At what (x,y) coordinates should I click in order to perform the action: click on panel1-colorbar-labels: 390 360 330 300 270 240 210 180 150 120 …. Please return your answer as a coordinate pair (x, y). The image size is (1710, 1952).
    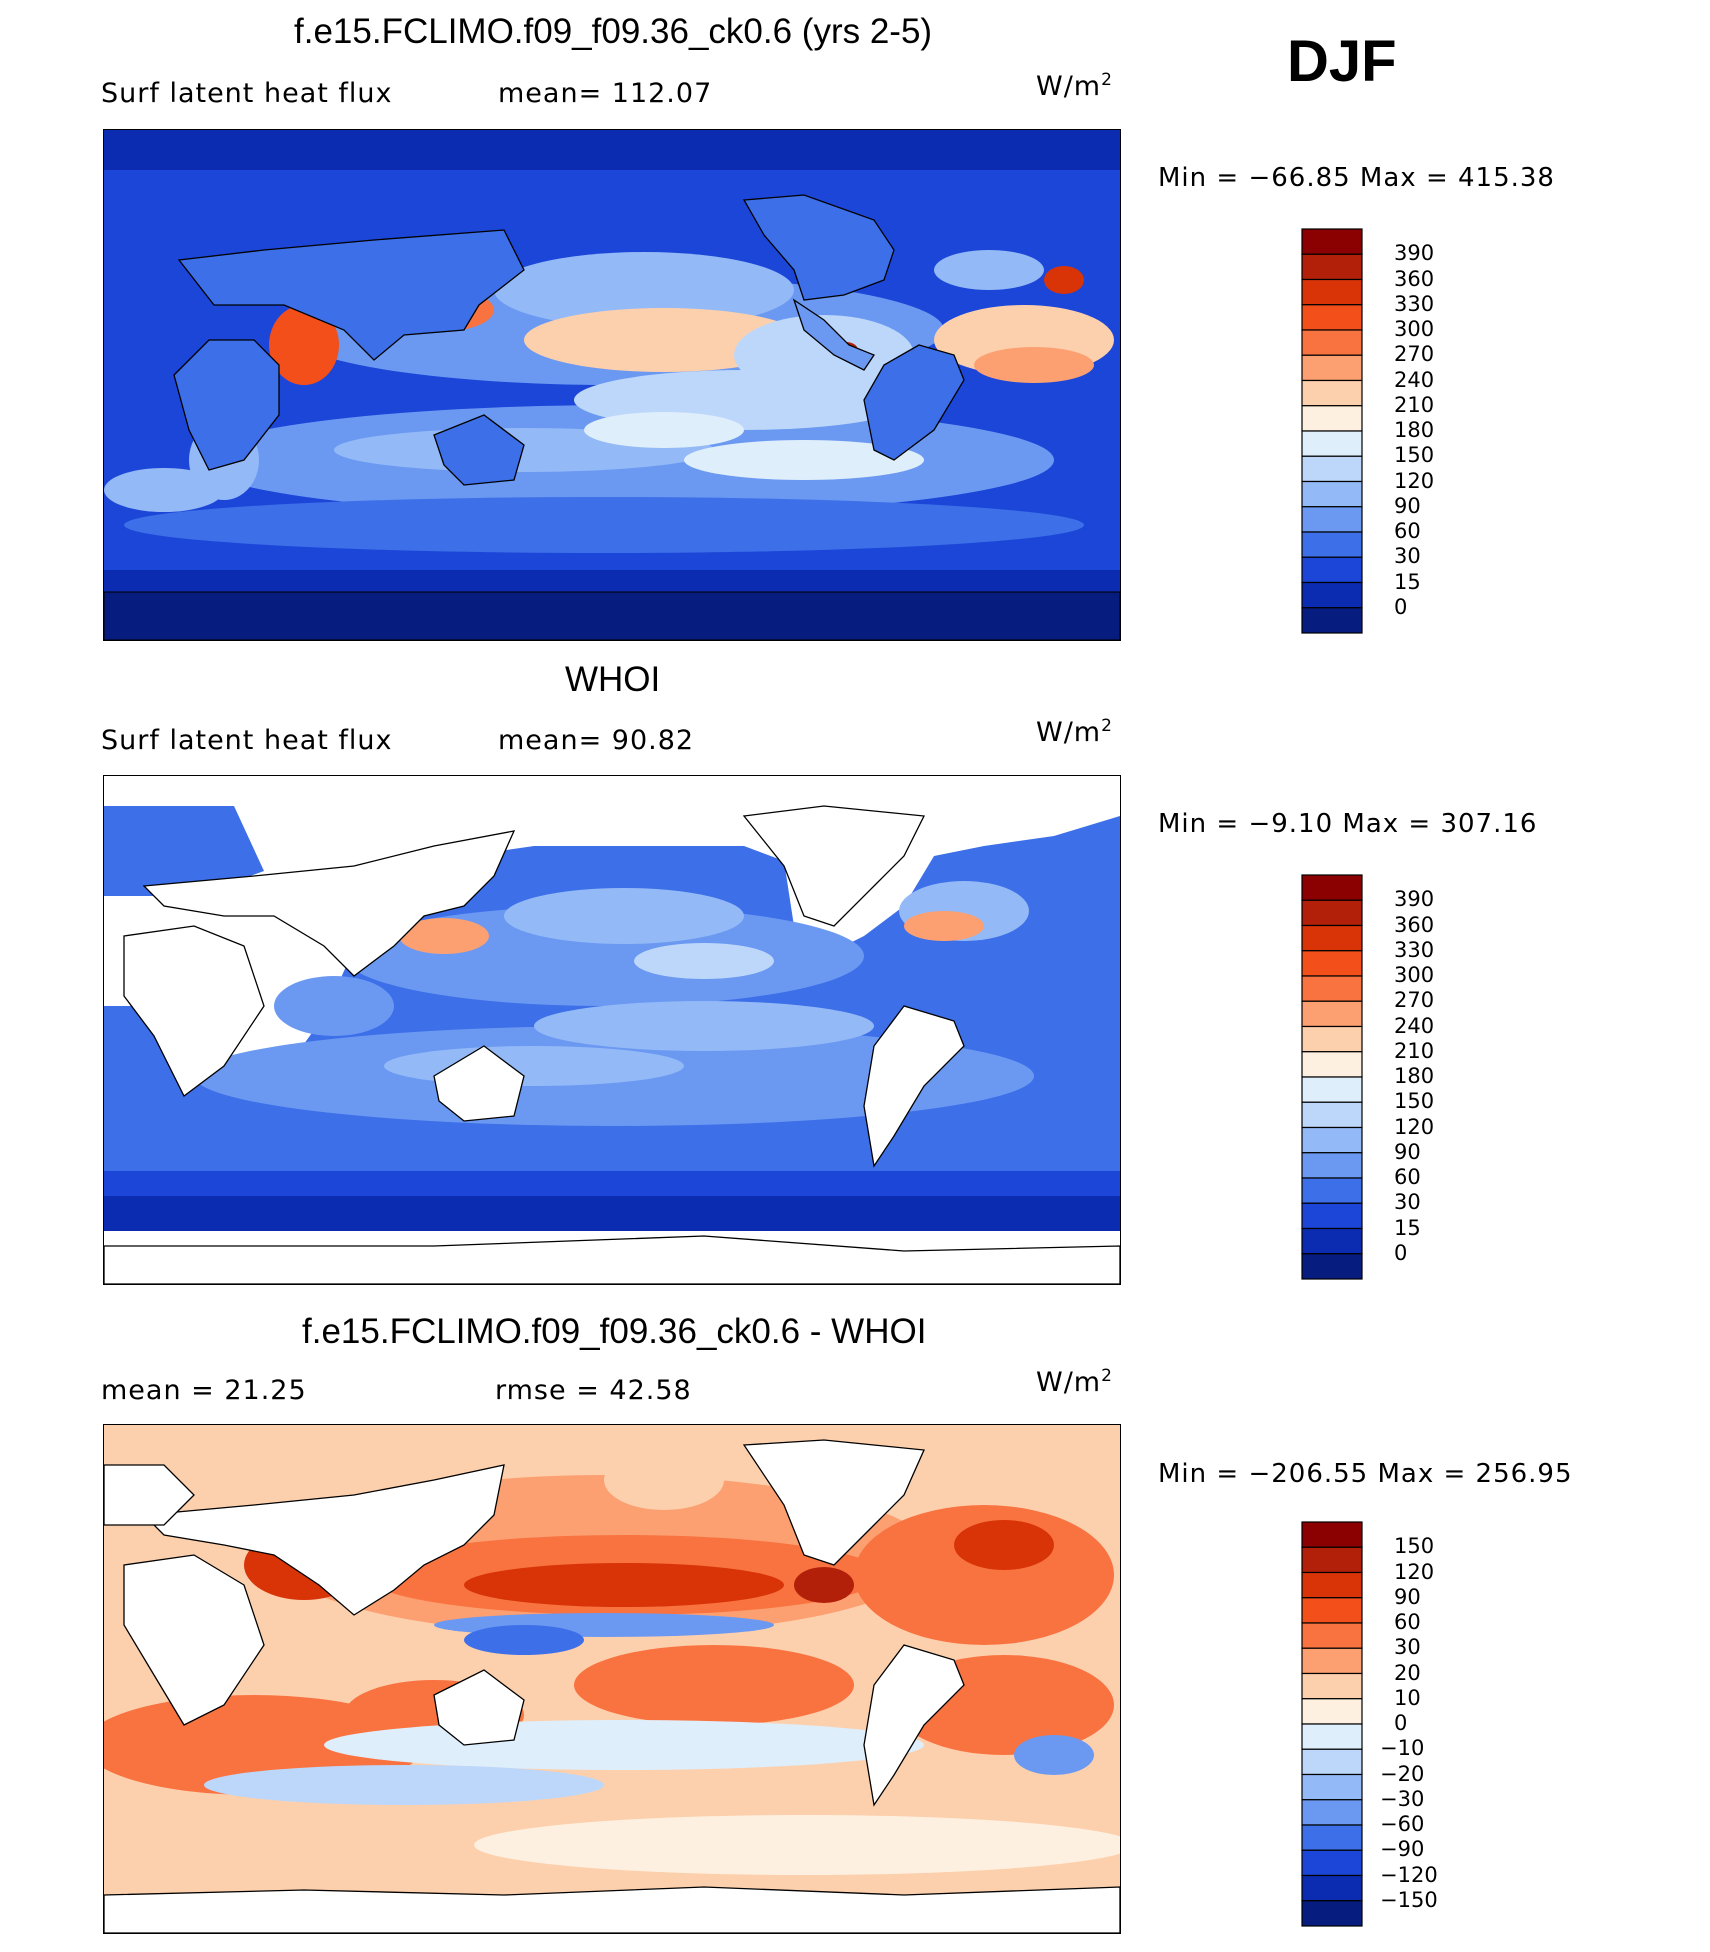
    Looking at the image, I should click on (1420, 432).